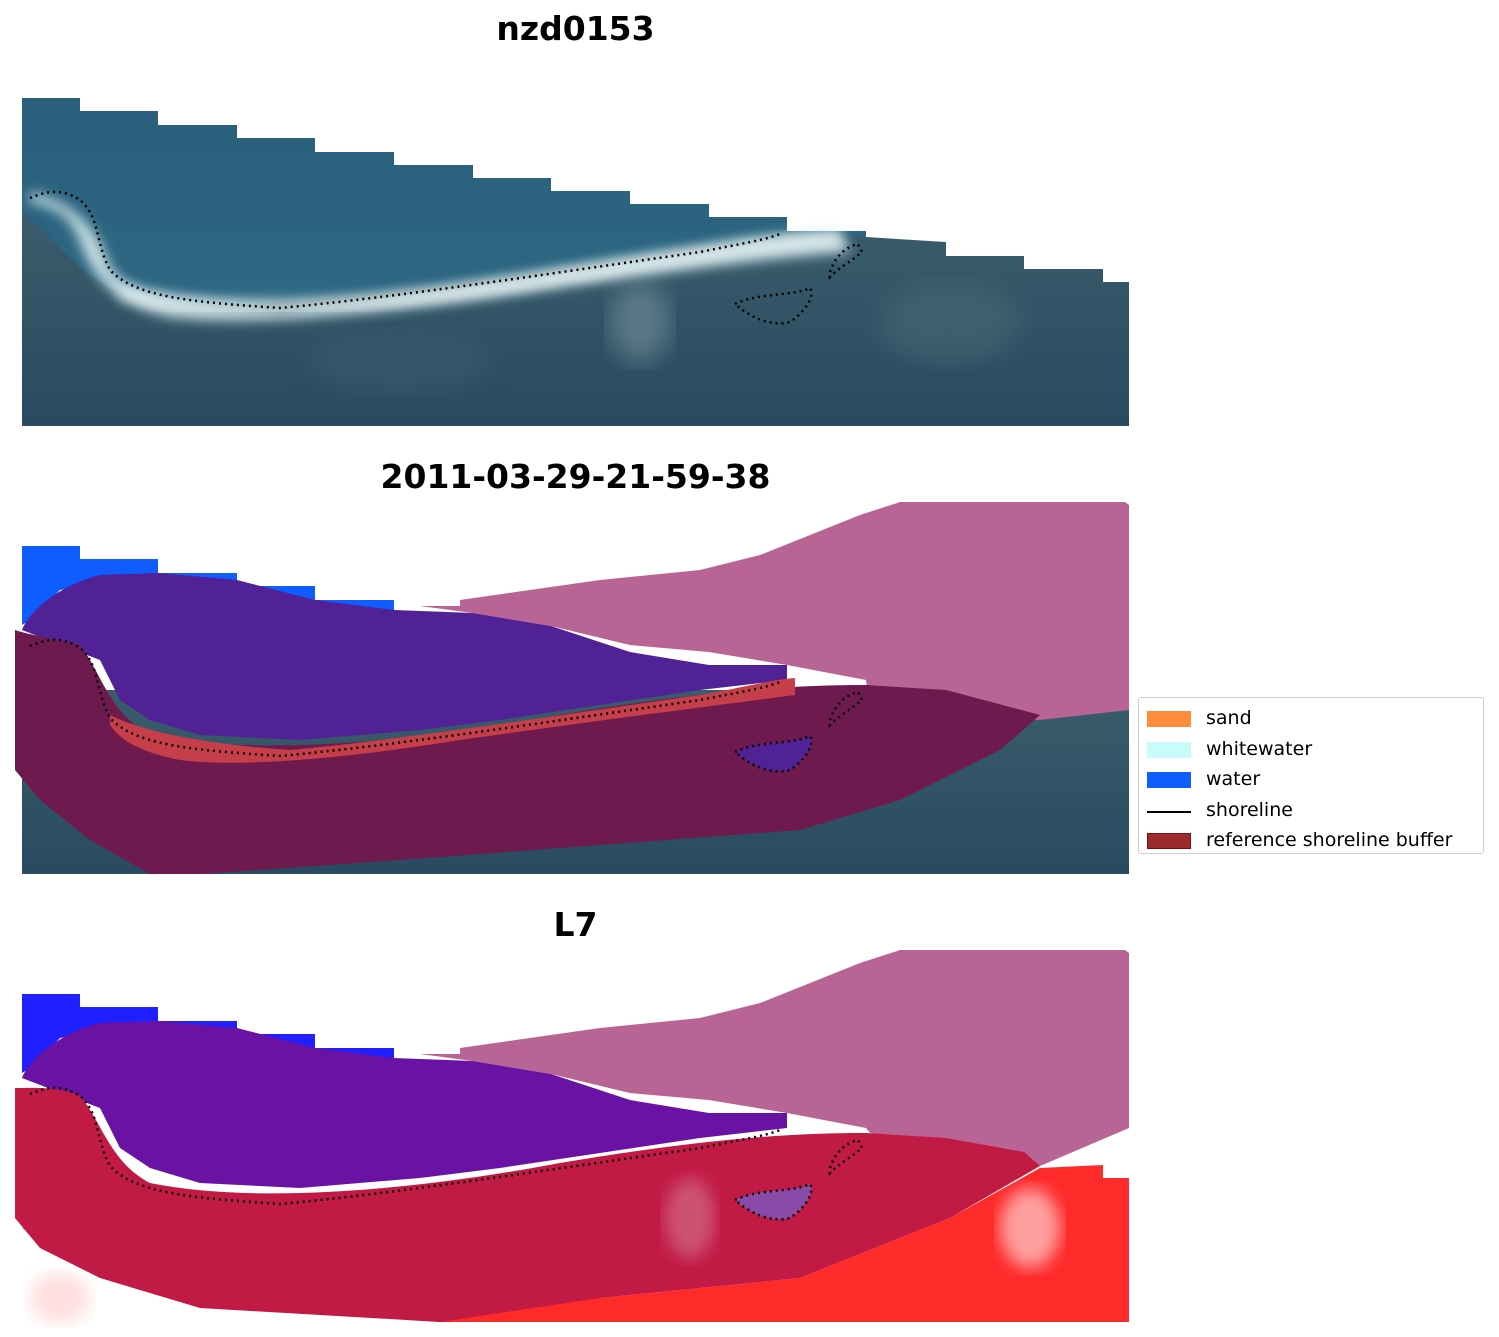  Describe the element at coordinates (1249, 809) in the screenshot. I see `legend-label: shoreline` at that location.